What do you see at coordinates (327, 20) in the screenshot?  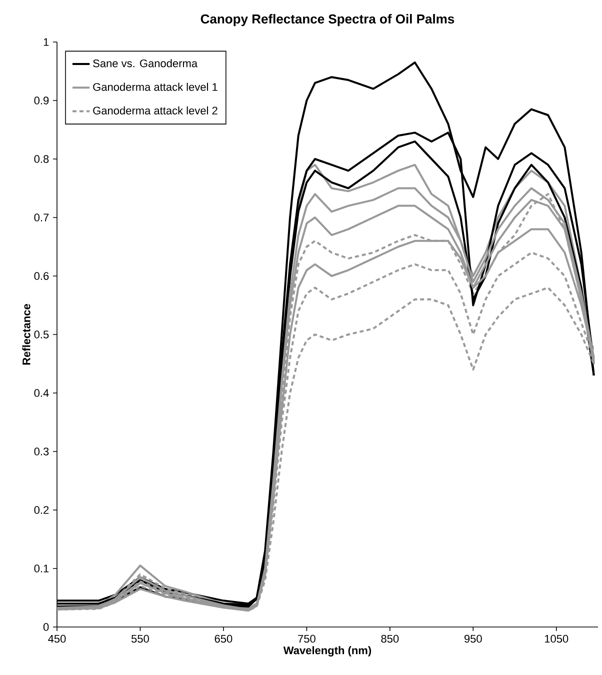 I see `chart-title: Canopy Reflectance Spectra of Oil Palms` at bounding box center [327, 20].